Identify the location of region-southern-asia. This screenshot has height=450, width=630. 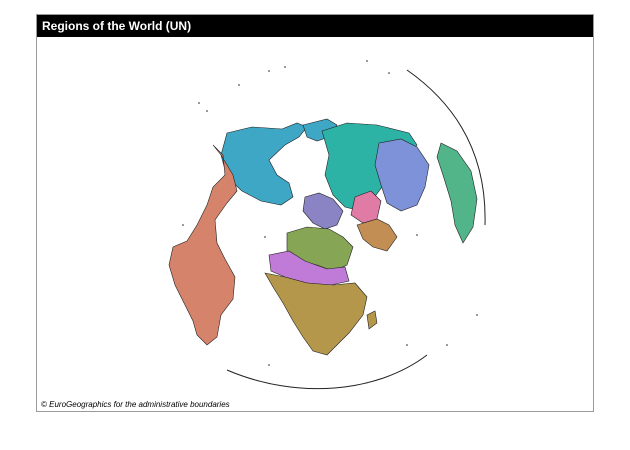
(377, 235).